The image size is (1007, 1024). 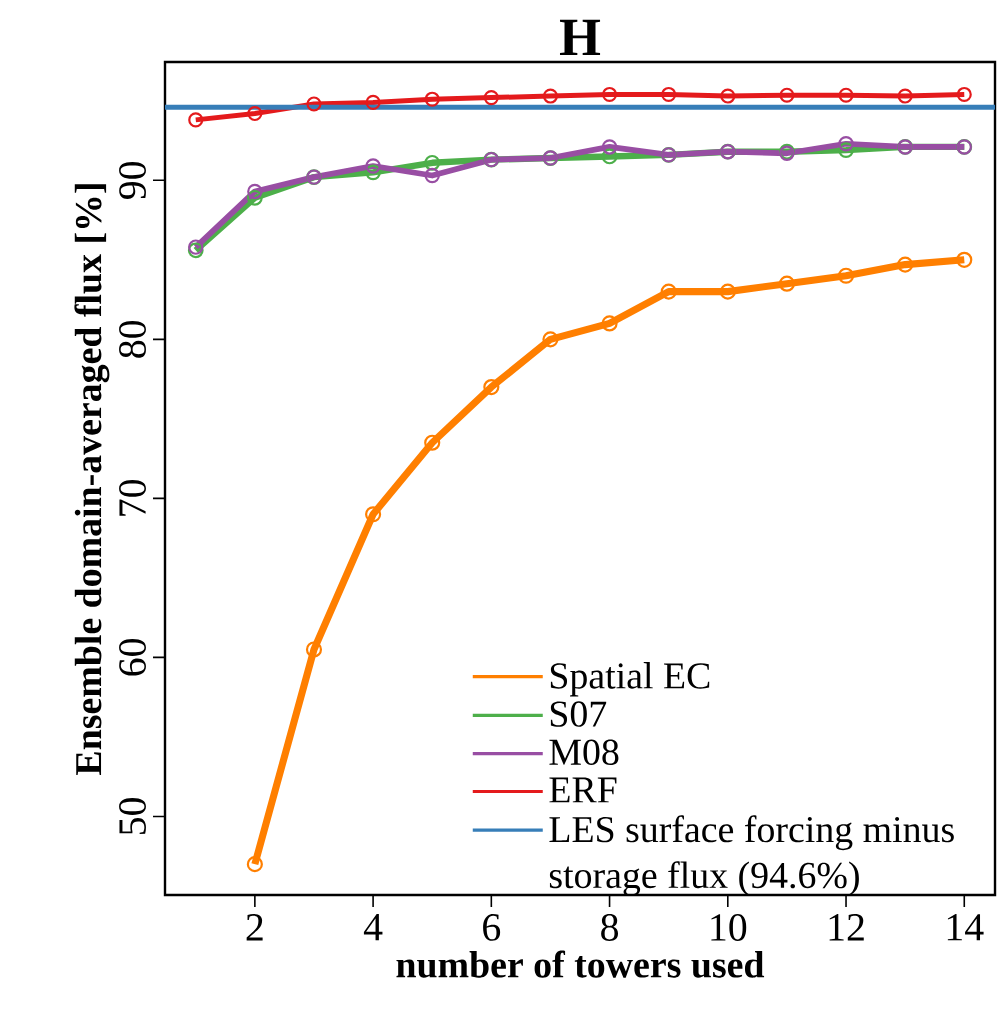 I want to click on x-tick-label: 6, so click(x=492, y=927).